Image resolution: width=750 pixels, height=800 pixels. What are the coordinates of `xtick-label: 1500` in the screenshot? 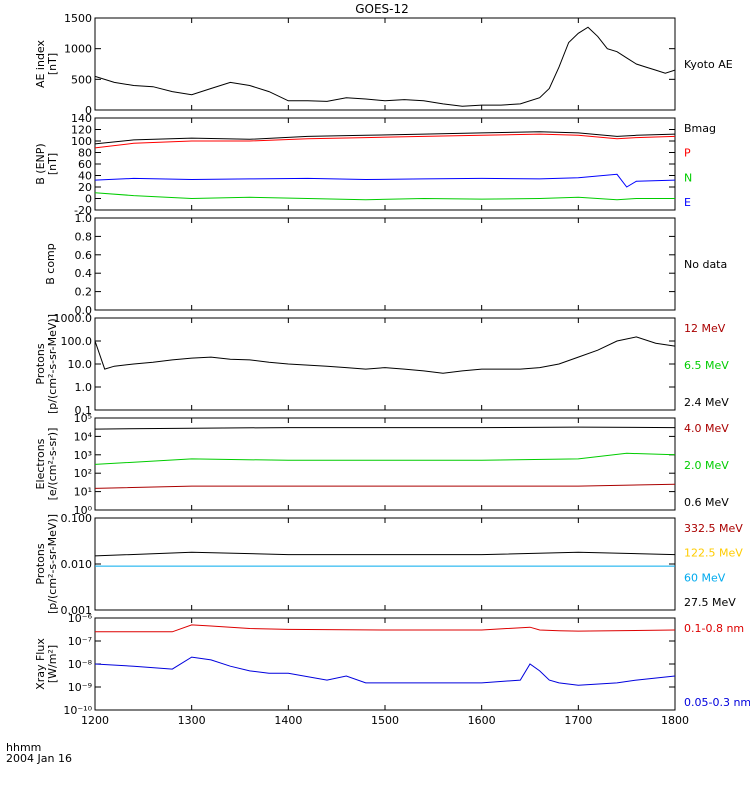 It's located at (385, 720).